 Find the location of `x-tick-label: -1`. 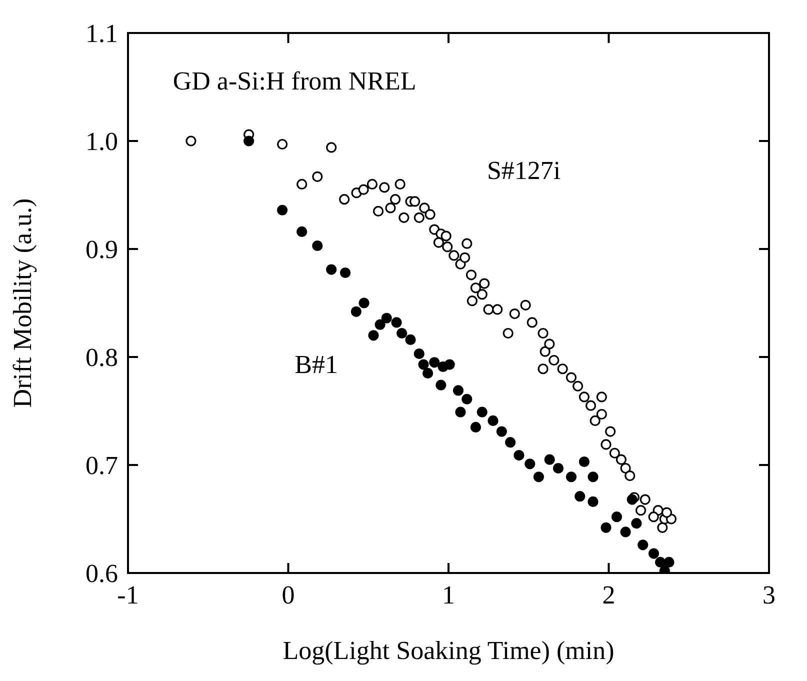

x-tick-label: -1 is located at coordinates (128, 595).